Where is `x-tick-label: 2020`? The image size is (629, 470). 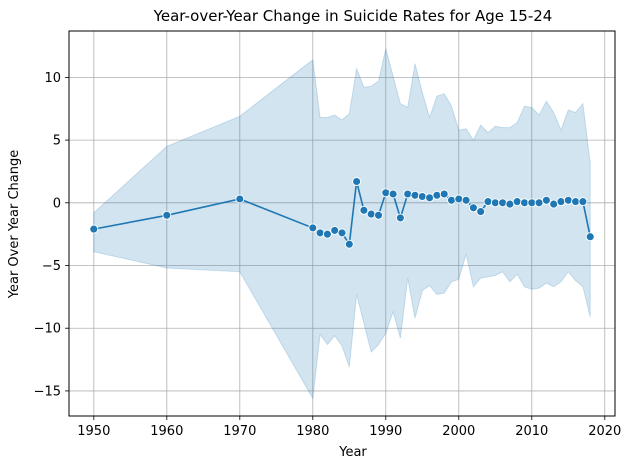 x-tick-label: 2020 is located at coordinates (604, 431).